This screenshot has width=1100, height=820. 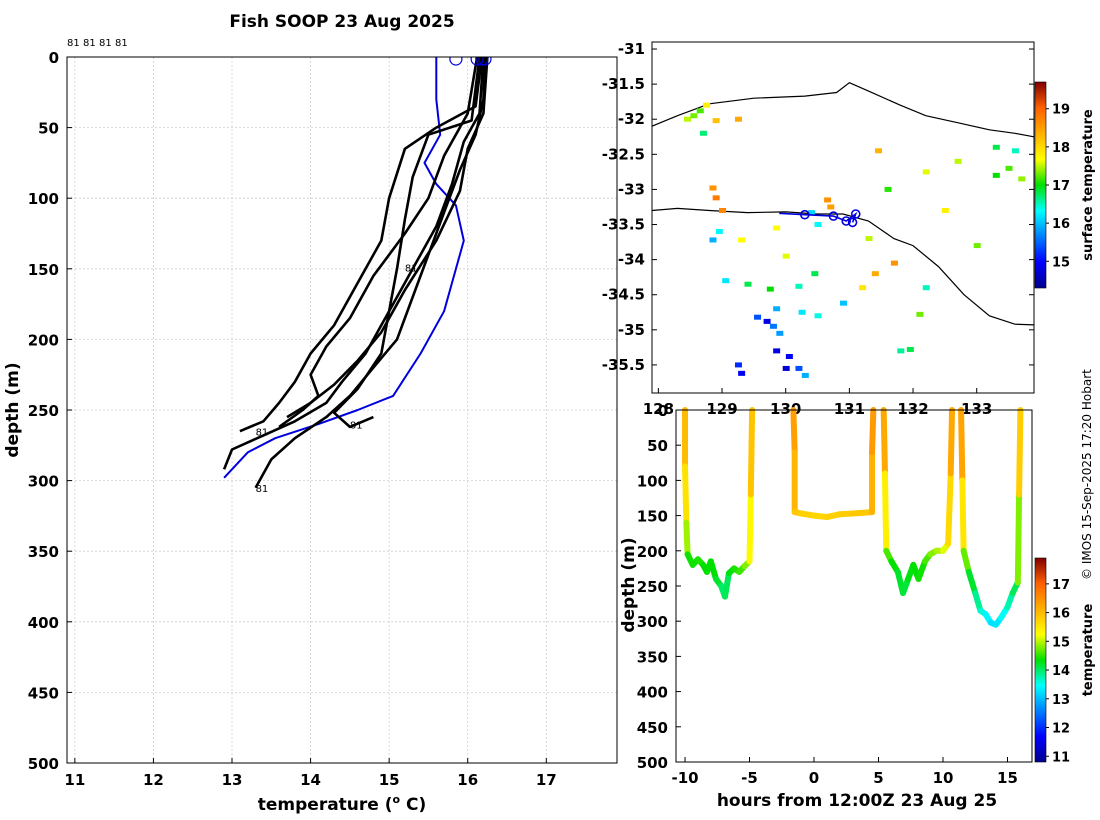 I want to click on map-x-tick-label: 128, so click(x=658, y=409).